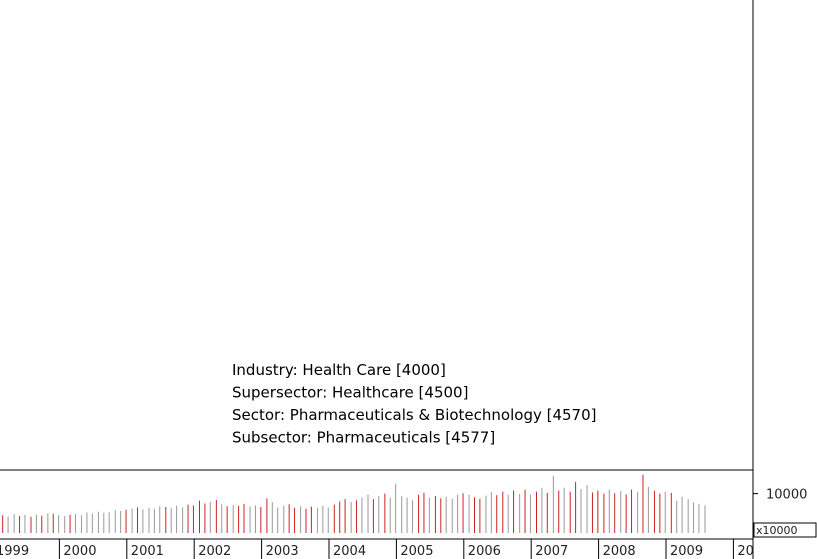  I want to click on volume-axis: 10000 x10000, so click(785, 513).